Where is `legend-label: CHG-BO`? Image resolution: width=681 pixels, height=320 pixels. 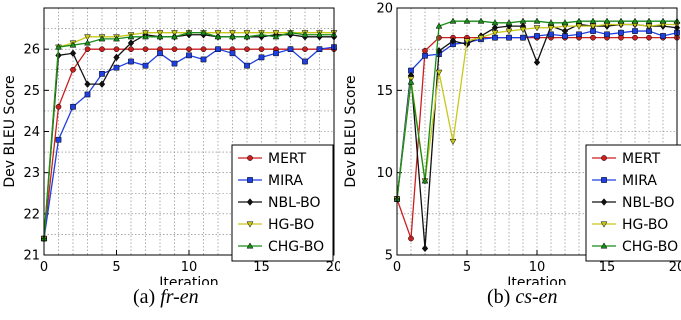 legend-label: CHG-BO is located at coordinates (650, 247).